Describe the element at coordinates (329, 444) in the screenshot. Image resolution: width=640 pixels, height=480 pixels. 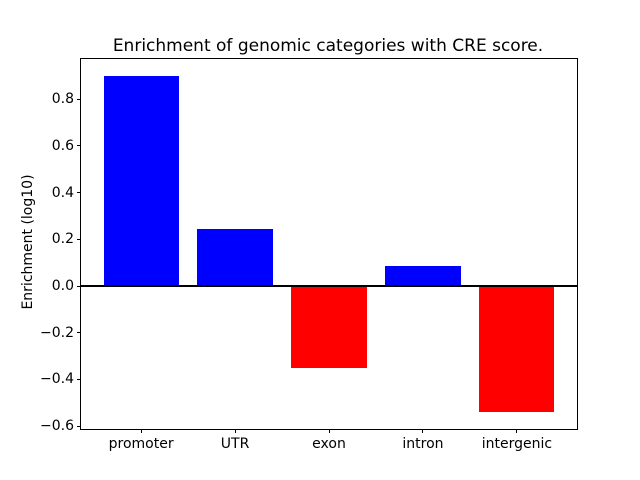
I see `x-tick-label-exon: exon` at that location.